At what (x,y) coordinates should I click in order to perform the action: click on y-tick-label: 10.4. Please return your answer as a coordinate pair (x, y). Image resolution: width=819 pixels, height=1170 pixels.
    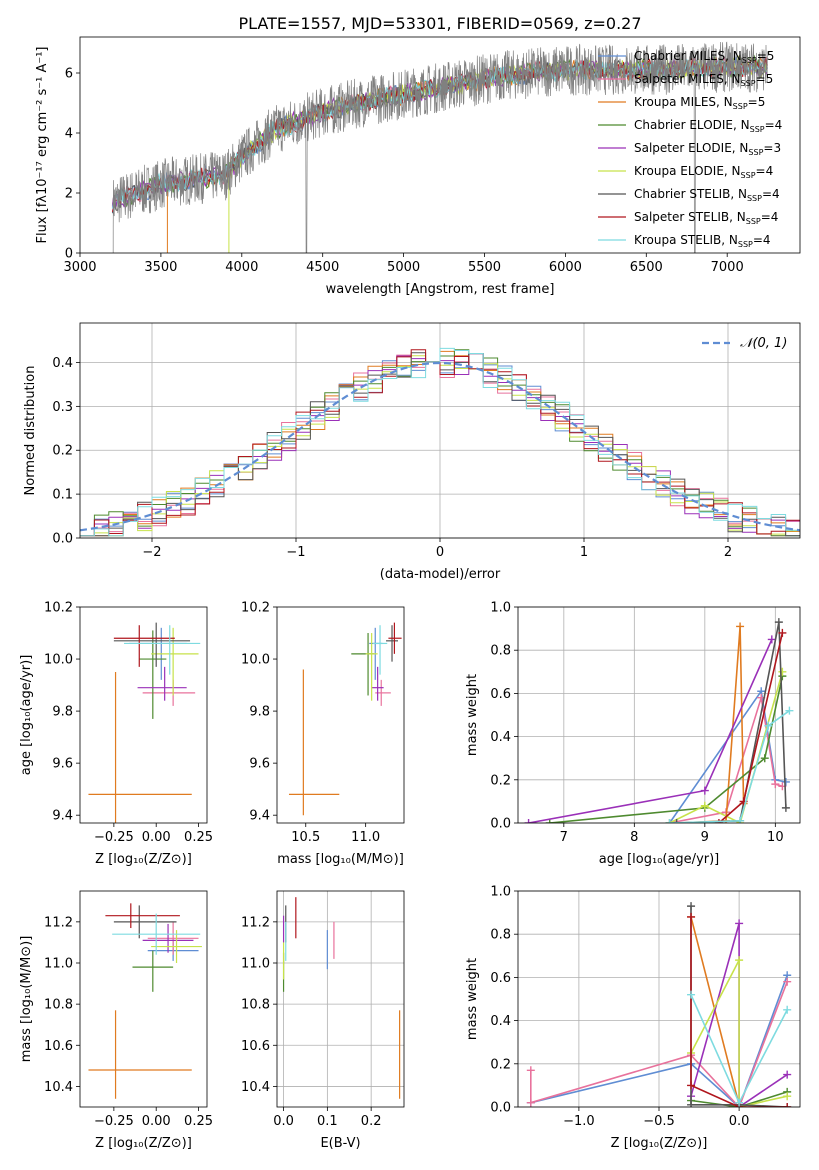
    Looking at the image, I should click on (255, 1087).